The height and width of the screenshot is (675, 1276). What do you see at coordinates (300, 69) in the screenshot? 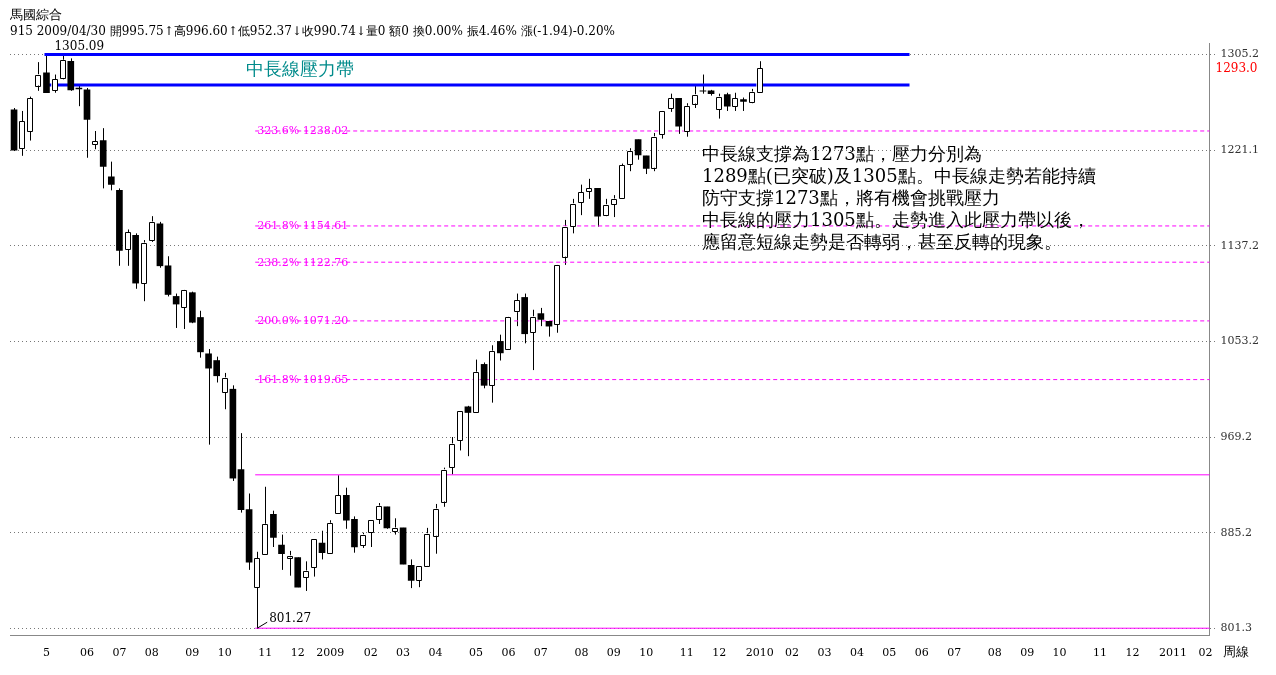
I see `annotation: 中長線壓力帶` at bounding box center [300, 69].